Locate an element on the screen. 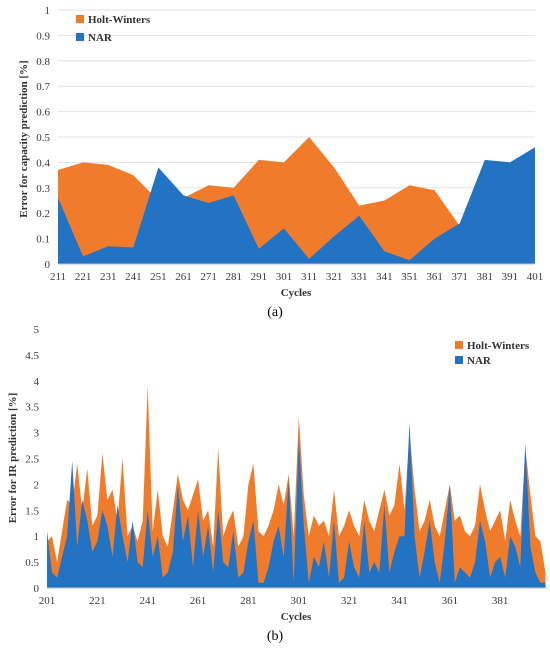 The width and height of the screenshot is (550, 652). chart-b-x-tick-label: 201 is located at coordinates (47, 601).